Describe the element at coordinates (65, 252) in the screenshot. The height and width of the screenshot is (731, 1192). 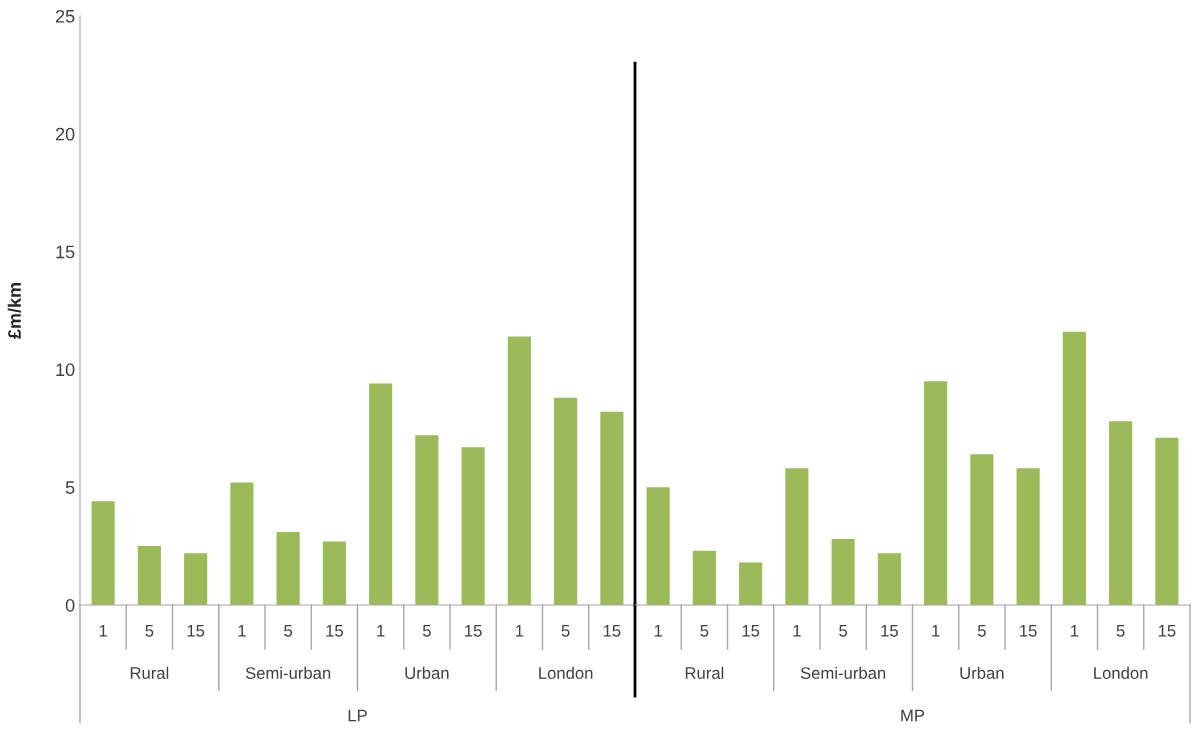
I see `y-tick-label: 15` at that location.